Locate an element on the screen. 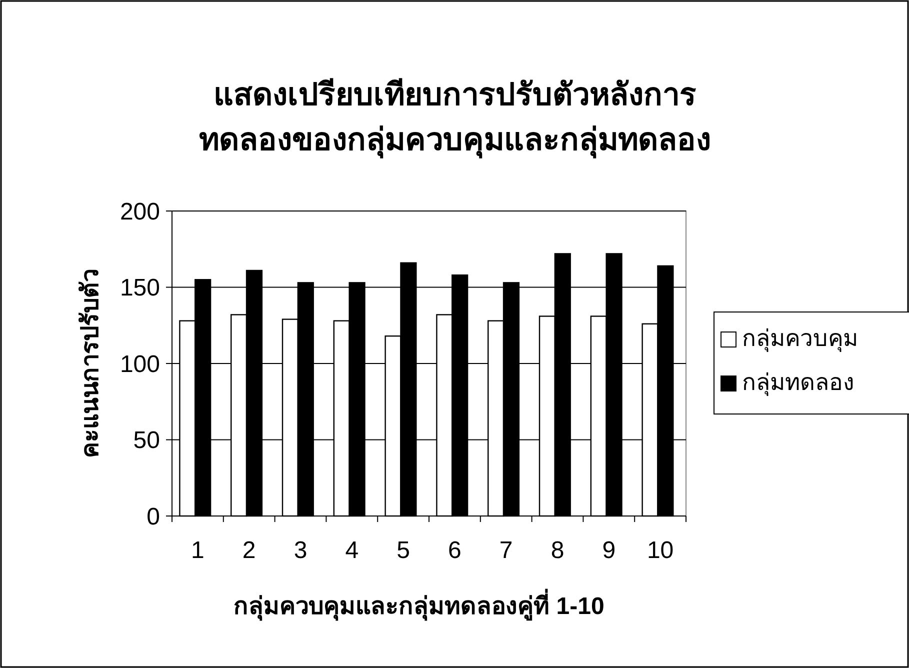 This screenshot has height=668, width=909. x-tick-label: 8 is located at coordinates (557, 550).